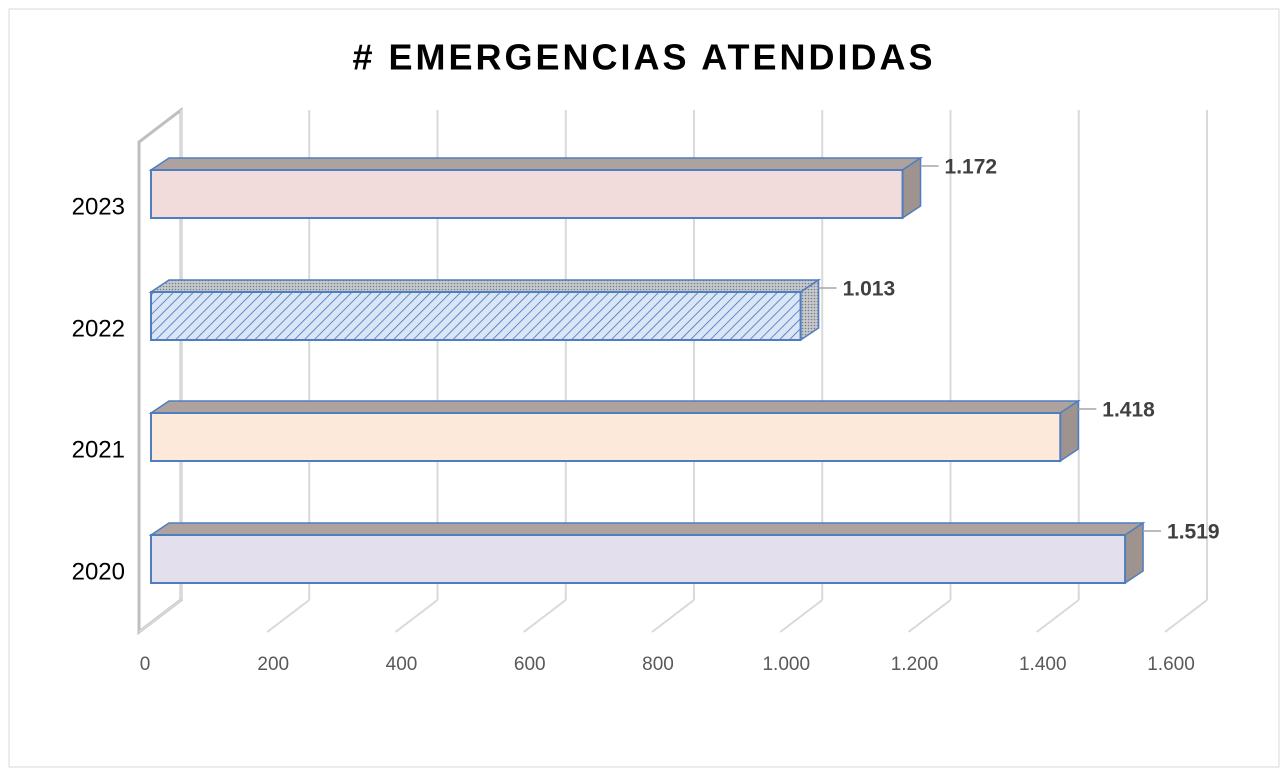 This screenshot has width=1288, height=776. I want to click on value-label: 1.418, so click(1128, 410).